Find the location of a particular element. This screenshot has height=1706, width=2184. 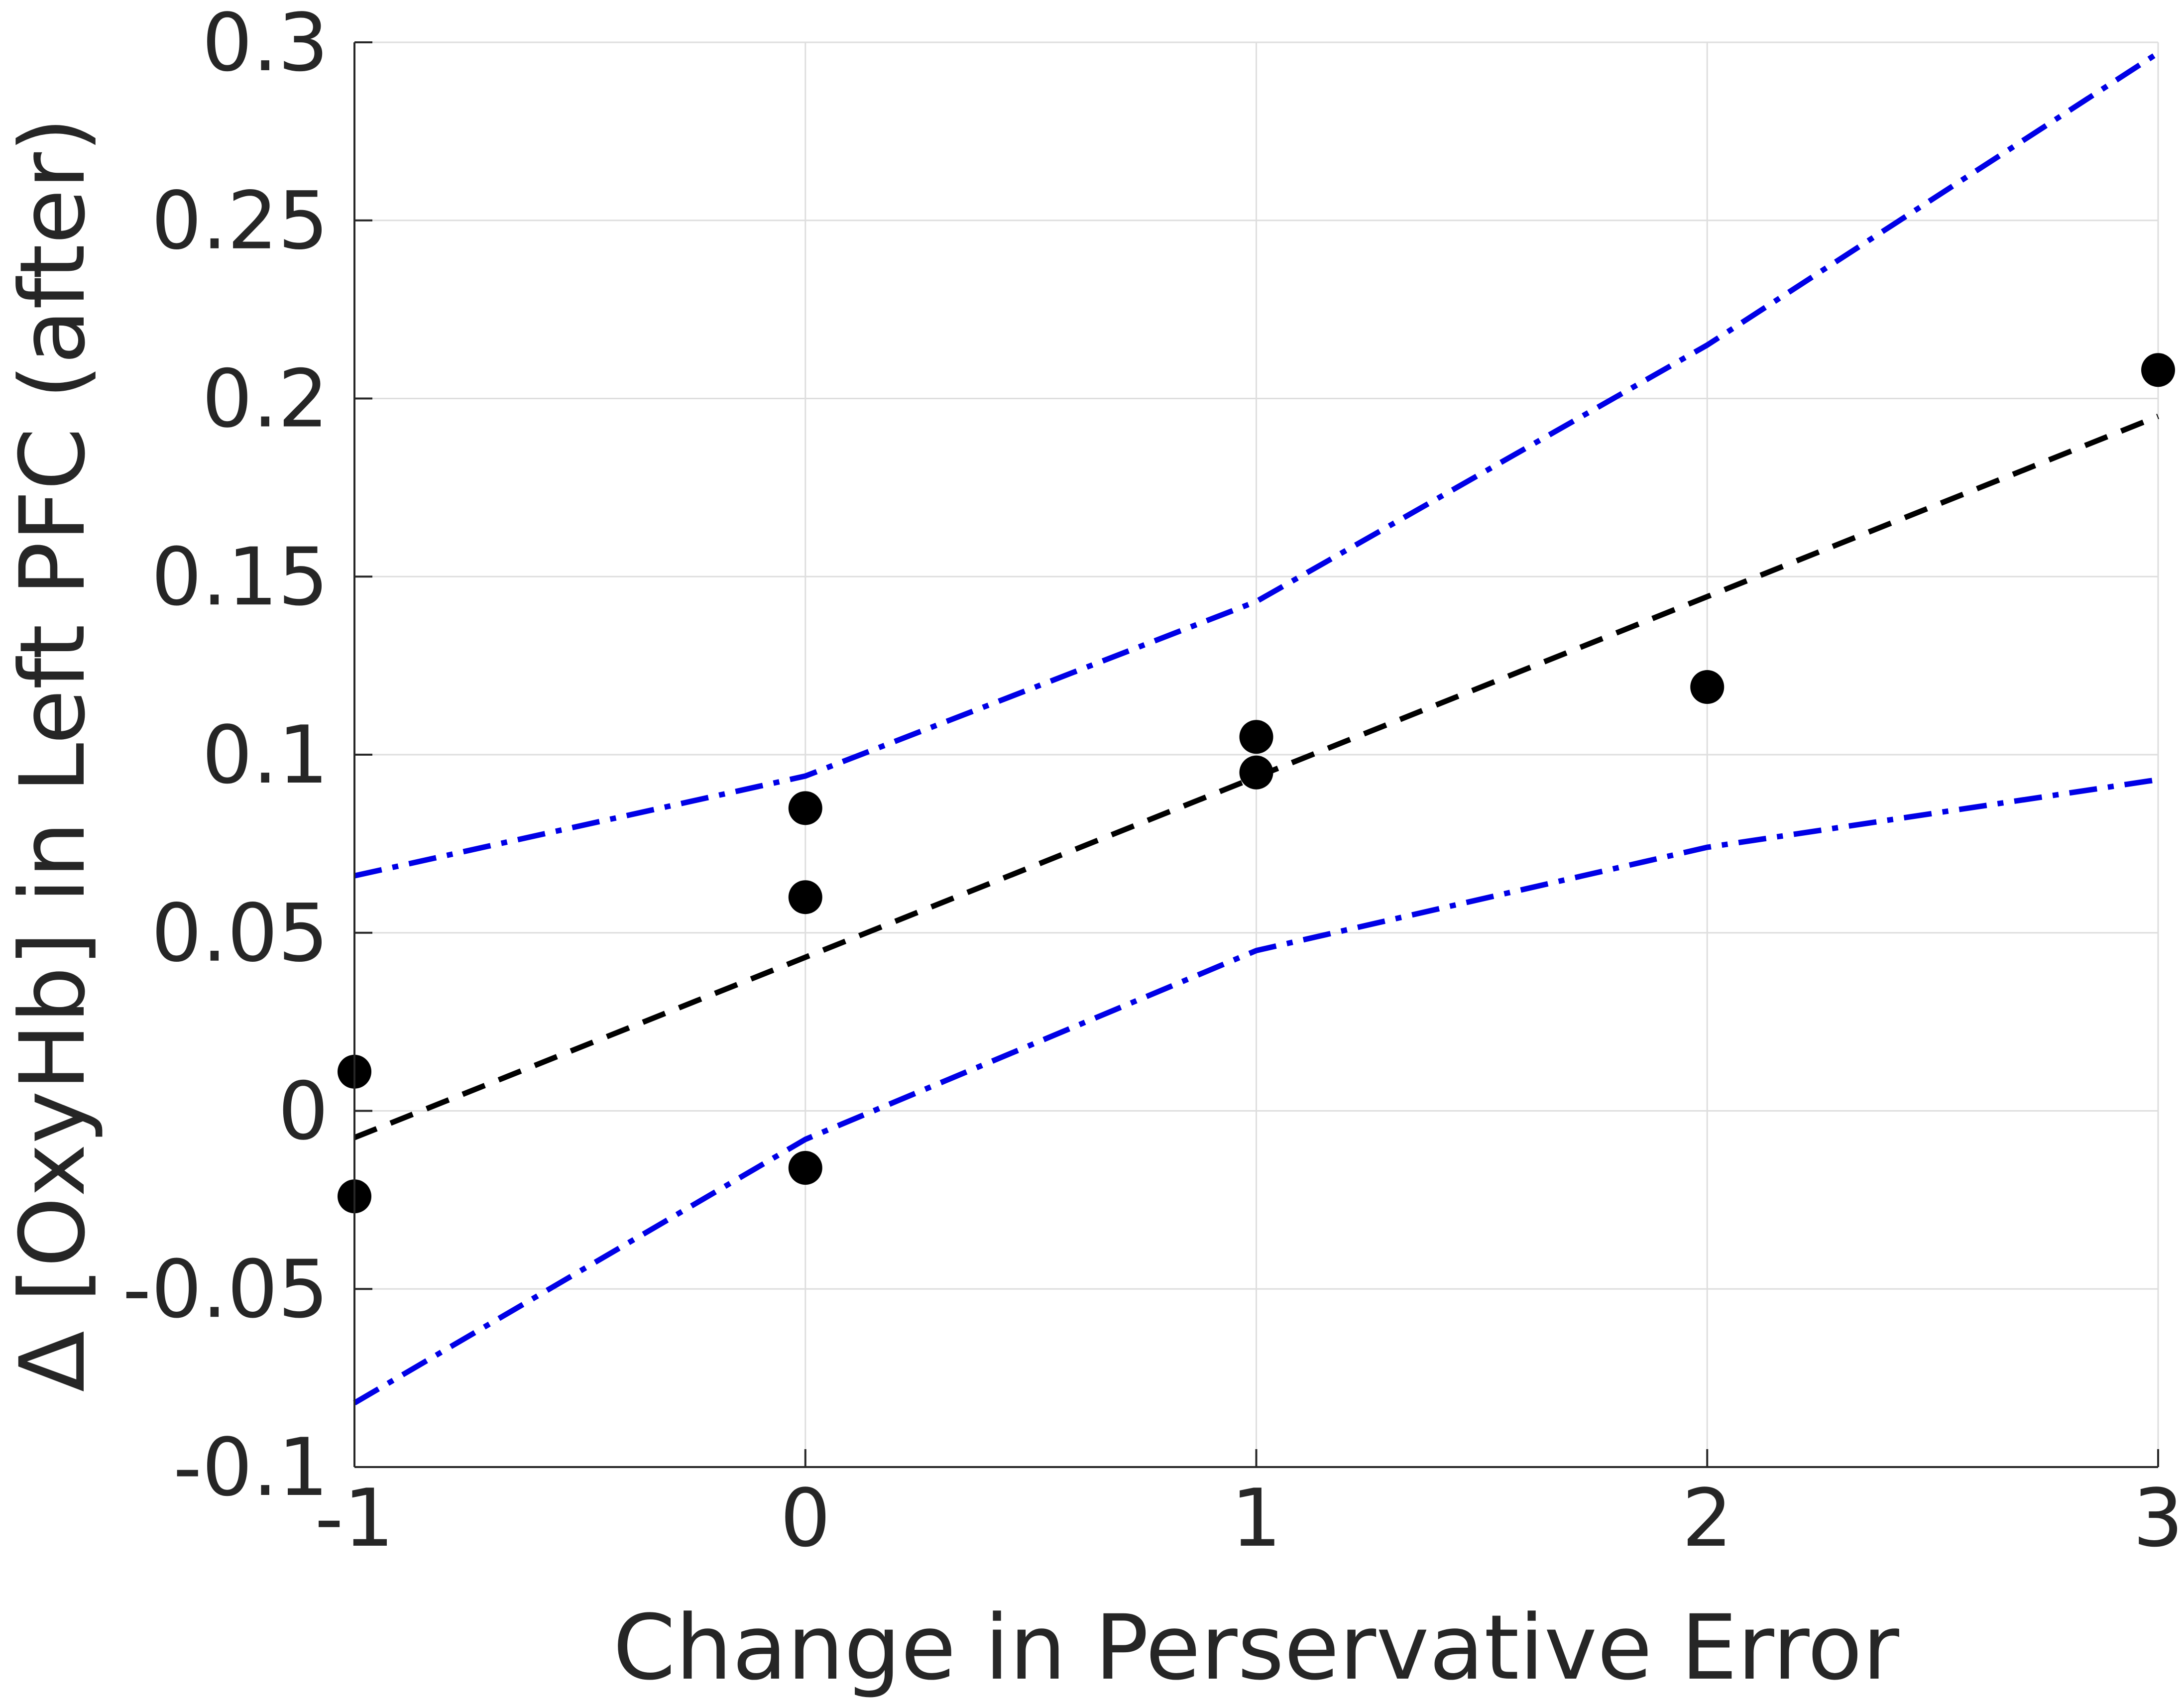

y-tick-label: -0.05 is located at coordinates (225, 1289).